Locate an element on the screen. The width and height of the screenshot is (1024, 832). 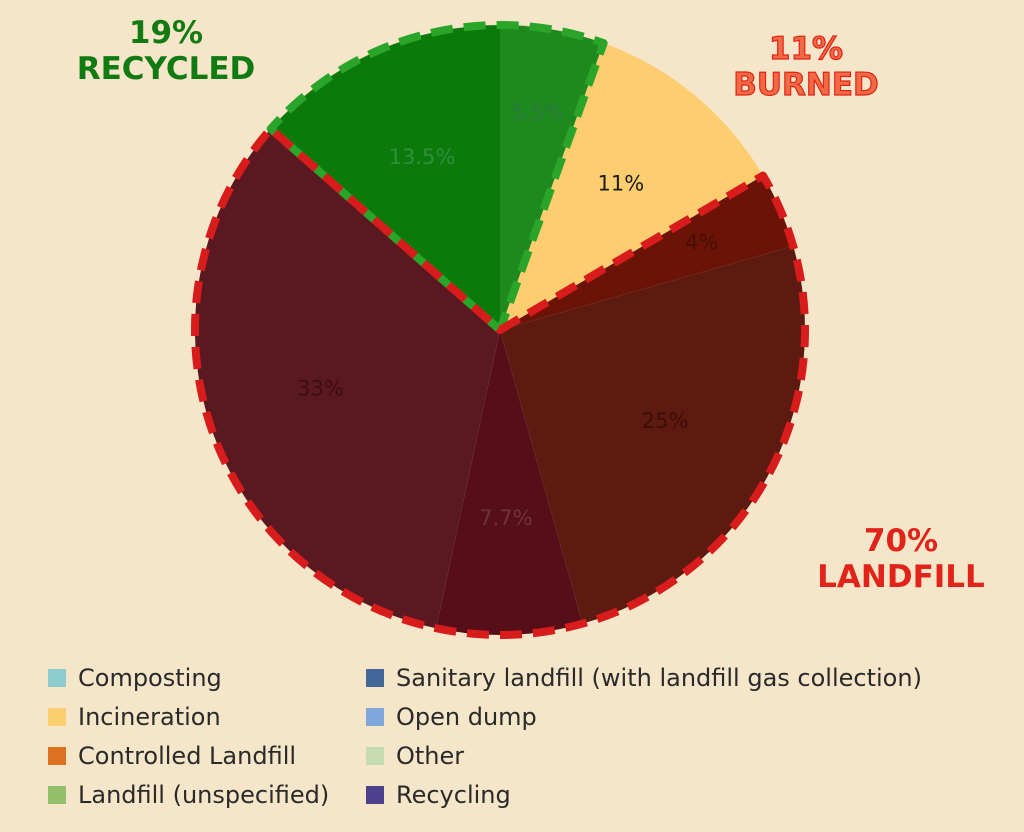
landfill-callout: 70% LANDFILL is located at coordinates (901, 559).